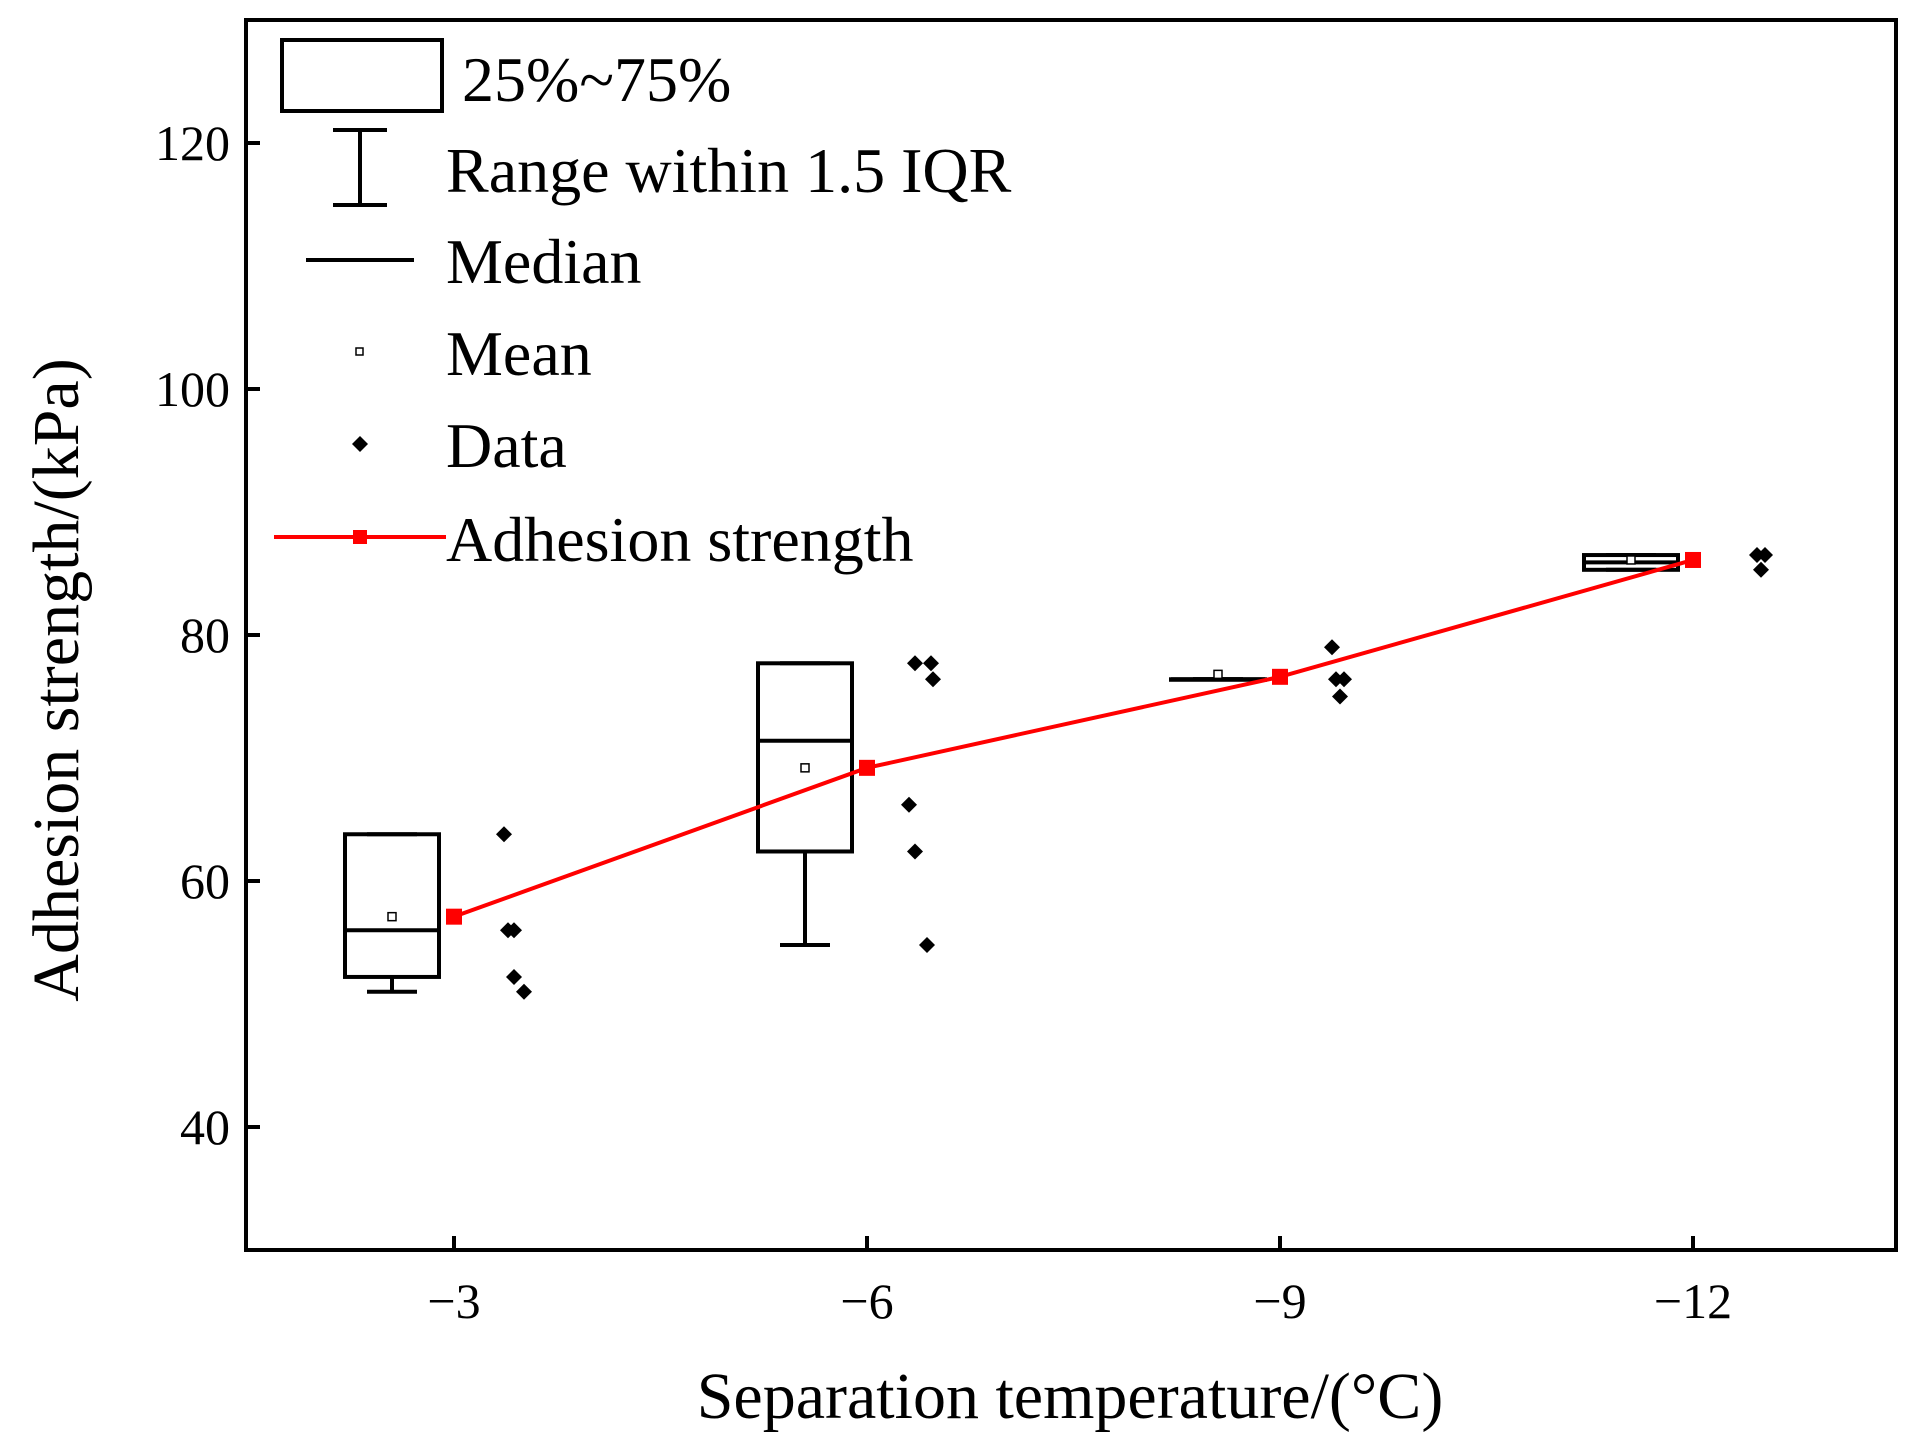  What do you see at coordinates (205, 1127) in the screenshot?
I see `y-tick-label: 40` at bounding box center [205, 1127].